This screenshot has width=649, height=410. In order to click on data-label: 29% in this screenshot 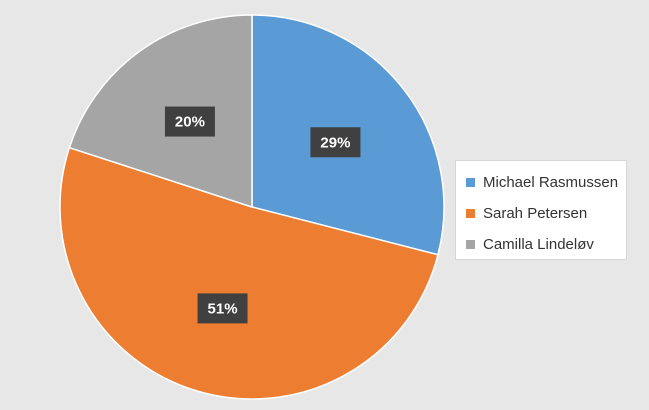, I will do `click(335, 142)`.